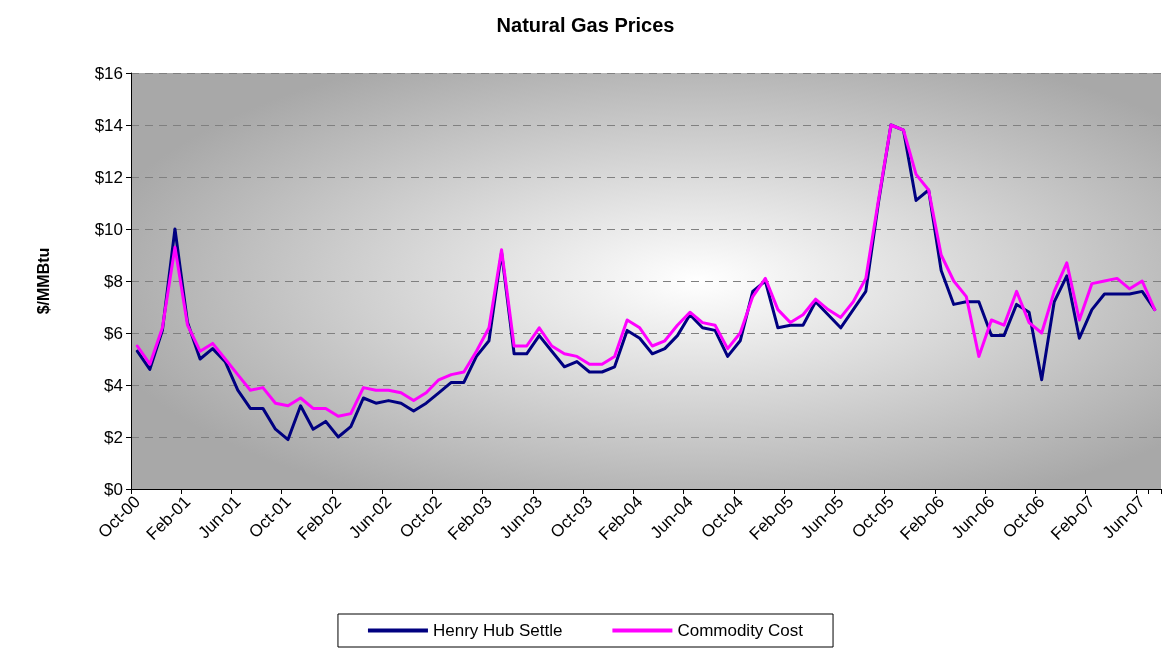 The image size is (1171, 659). What do you see at coordinates (43, 281) in the screenshot?
I see `y-axis-title: $/MMBtu` at bounding box center [43, 281].